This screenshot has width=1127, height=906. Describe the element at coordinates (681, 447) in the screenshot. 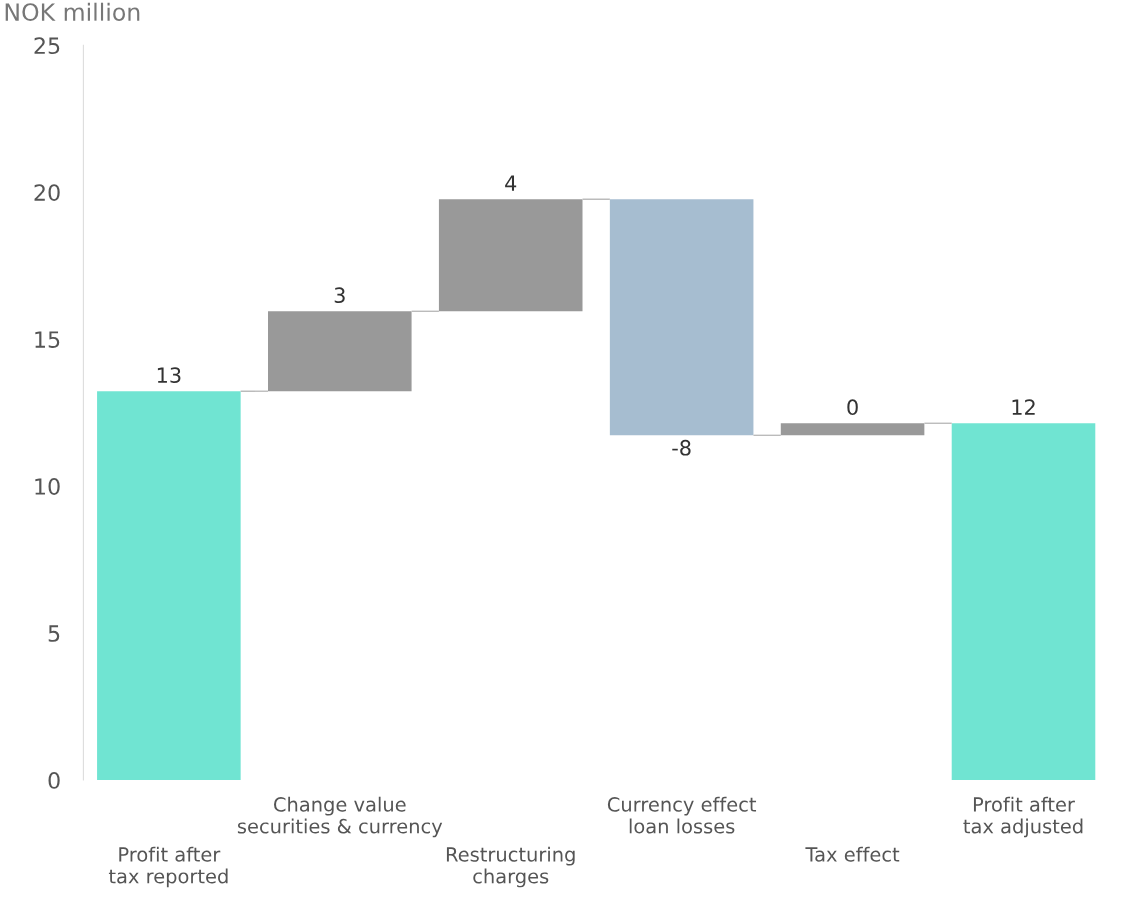

I see `data-label: -8` at that location.